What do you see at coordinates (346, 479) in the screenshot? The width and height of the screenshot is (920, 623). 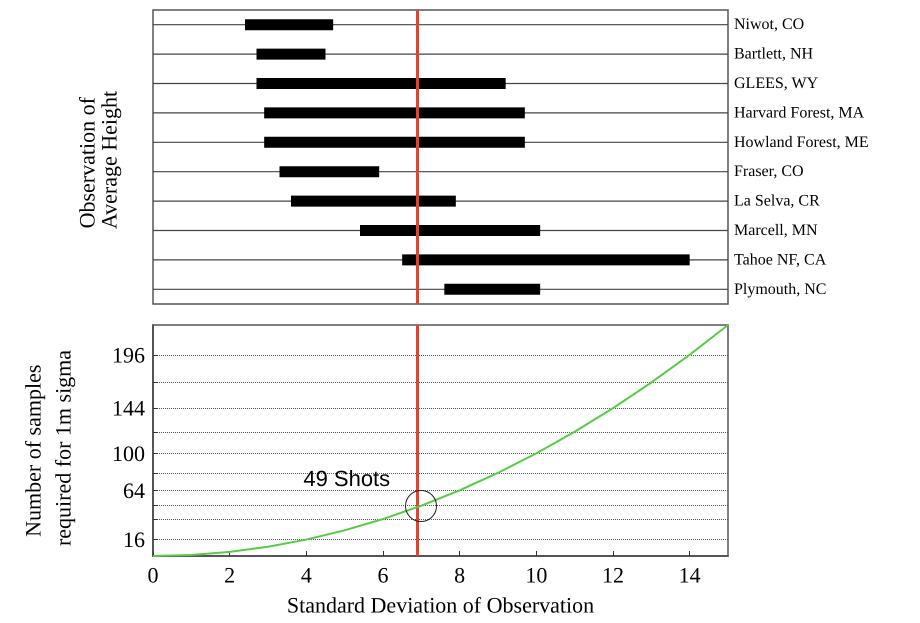 I see `annotation: 49 Shots` at bounding box center [346, 479].